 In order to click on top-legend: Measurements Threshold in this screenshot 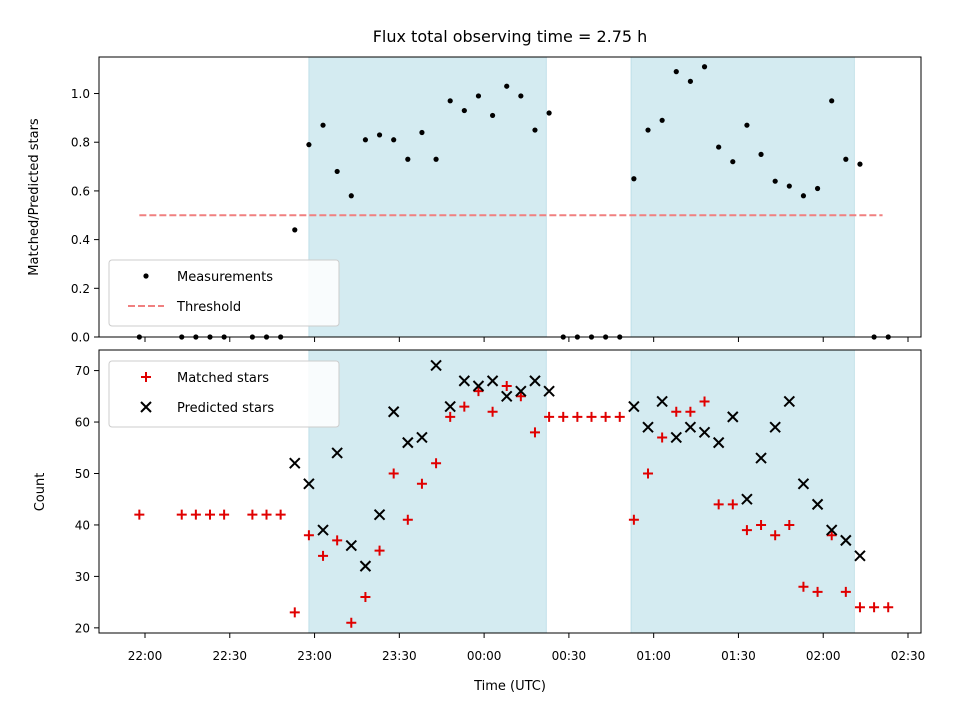, I will do `click(224, 293)`.